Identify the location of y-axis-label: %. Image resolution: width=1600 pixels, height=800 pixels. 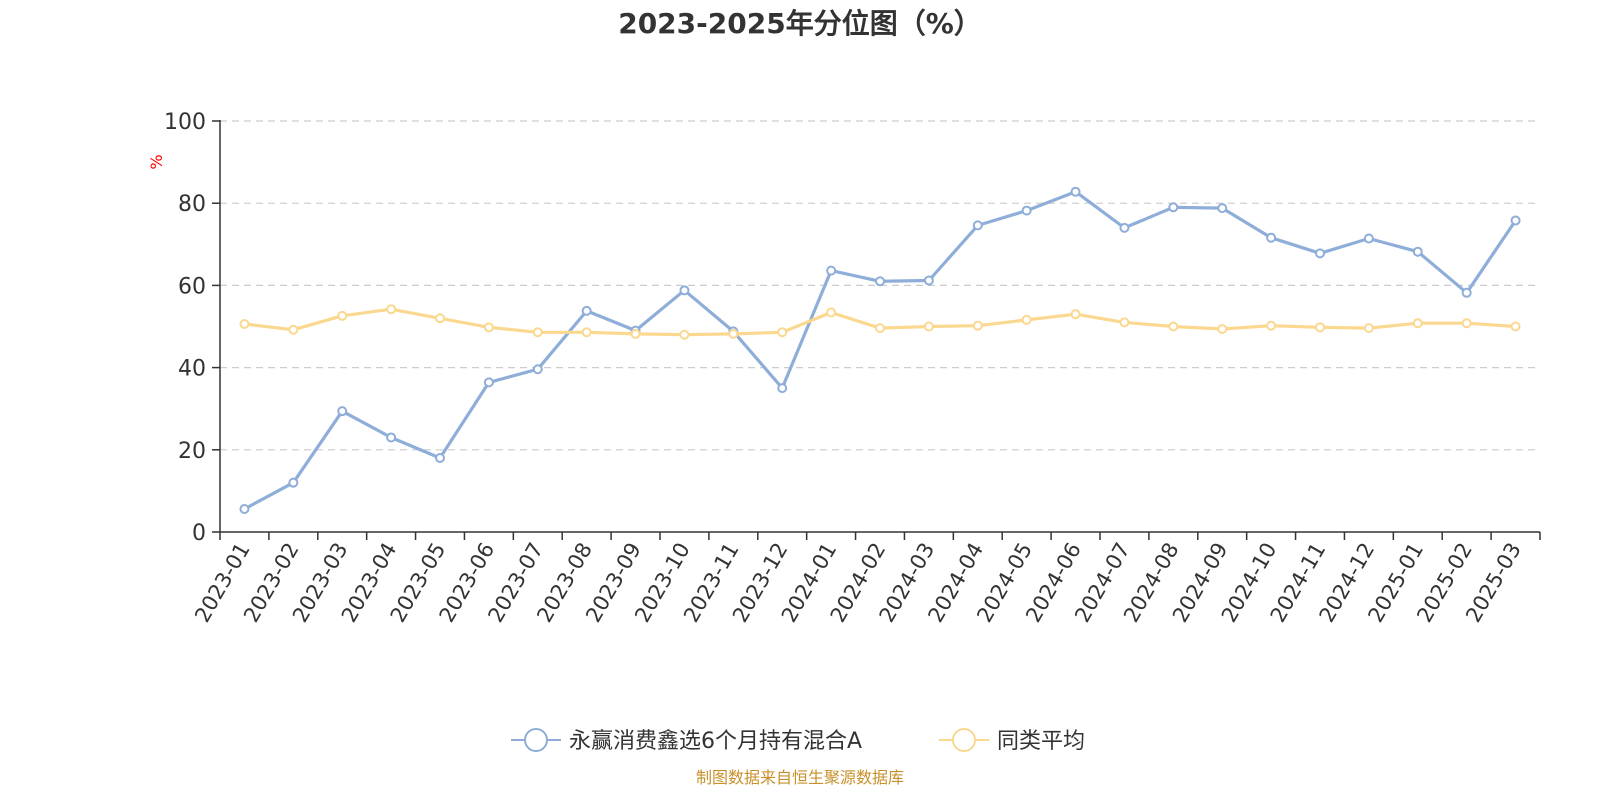
(156, 161).